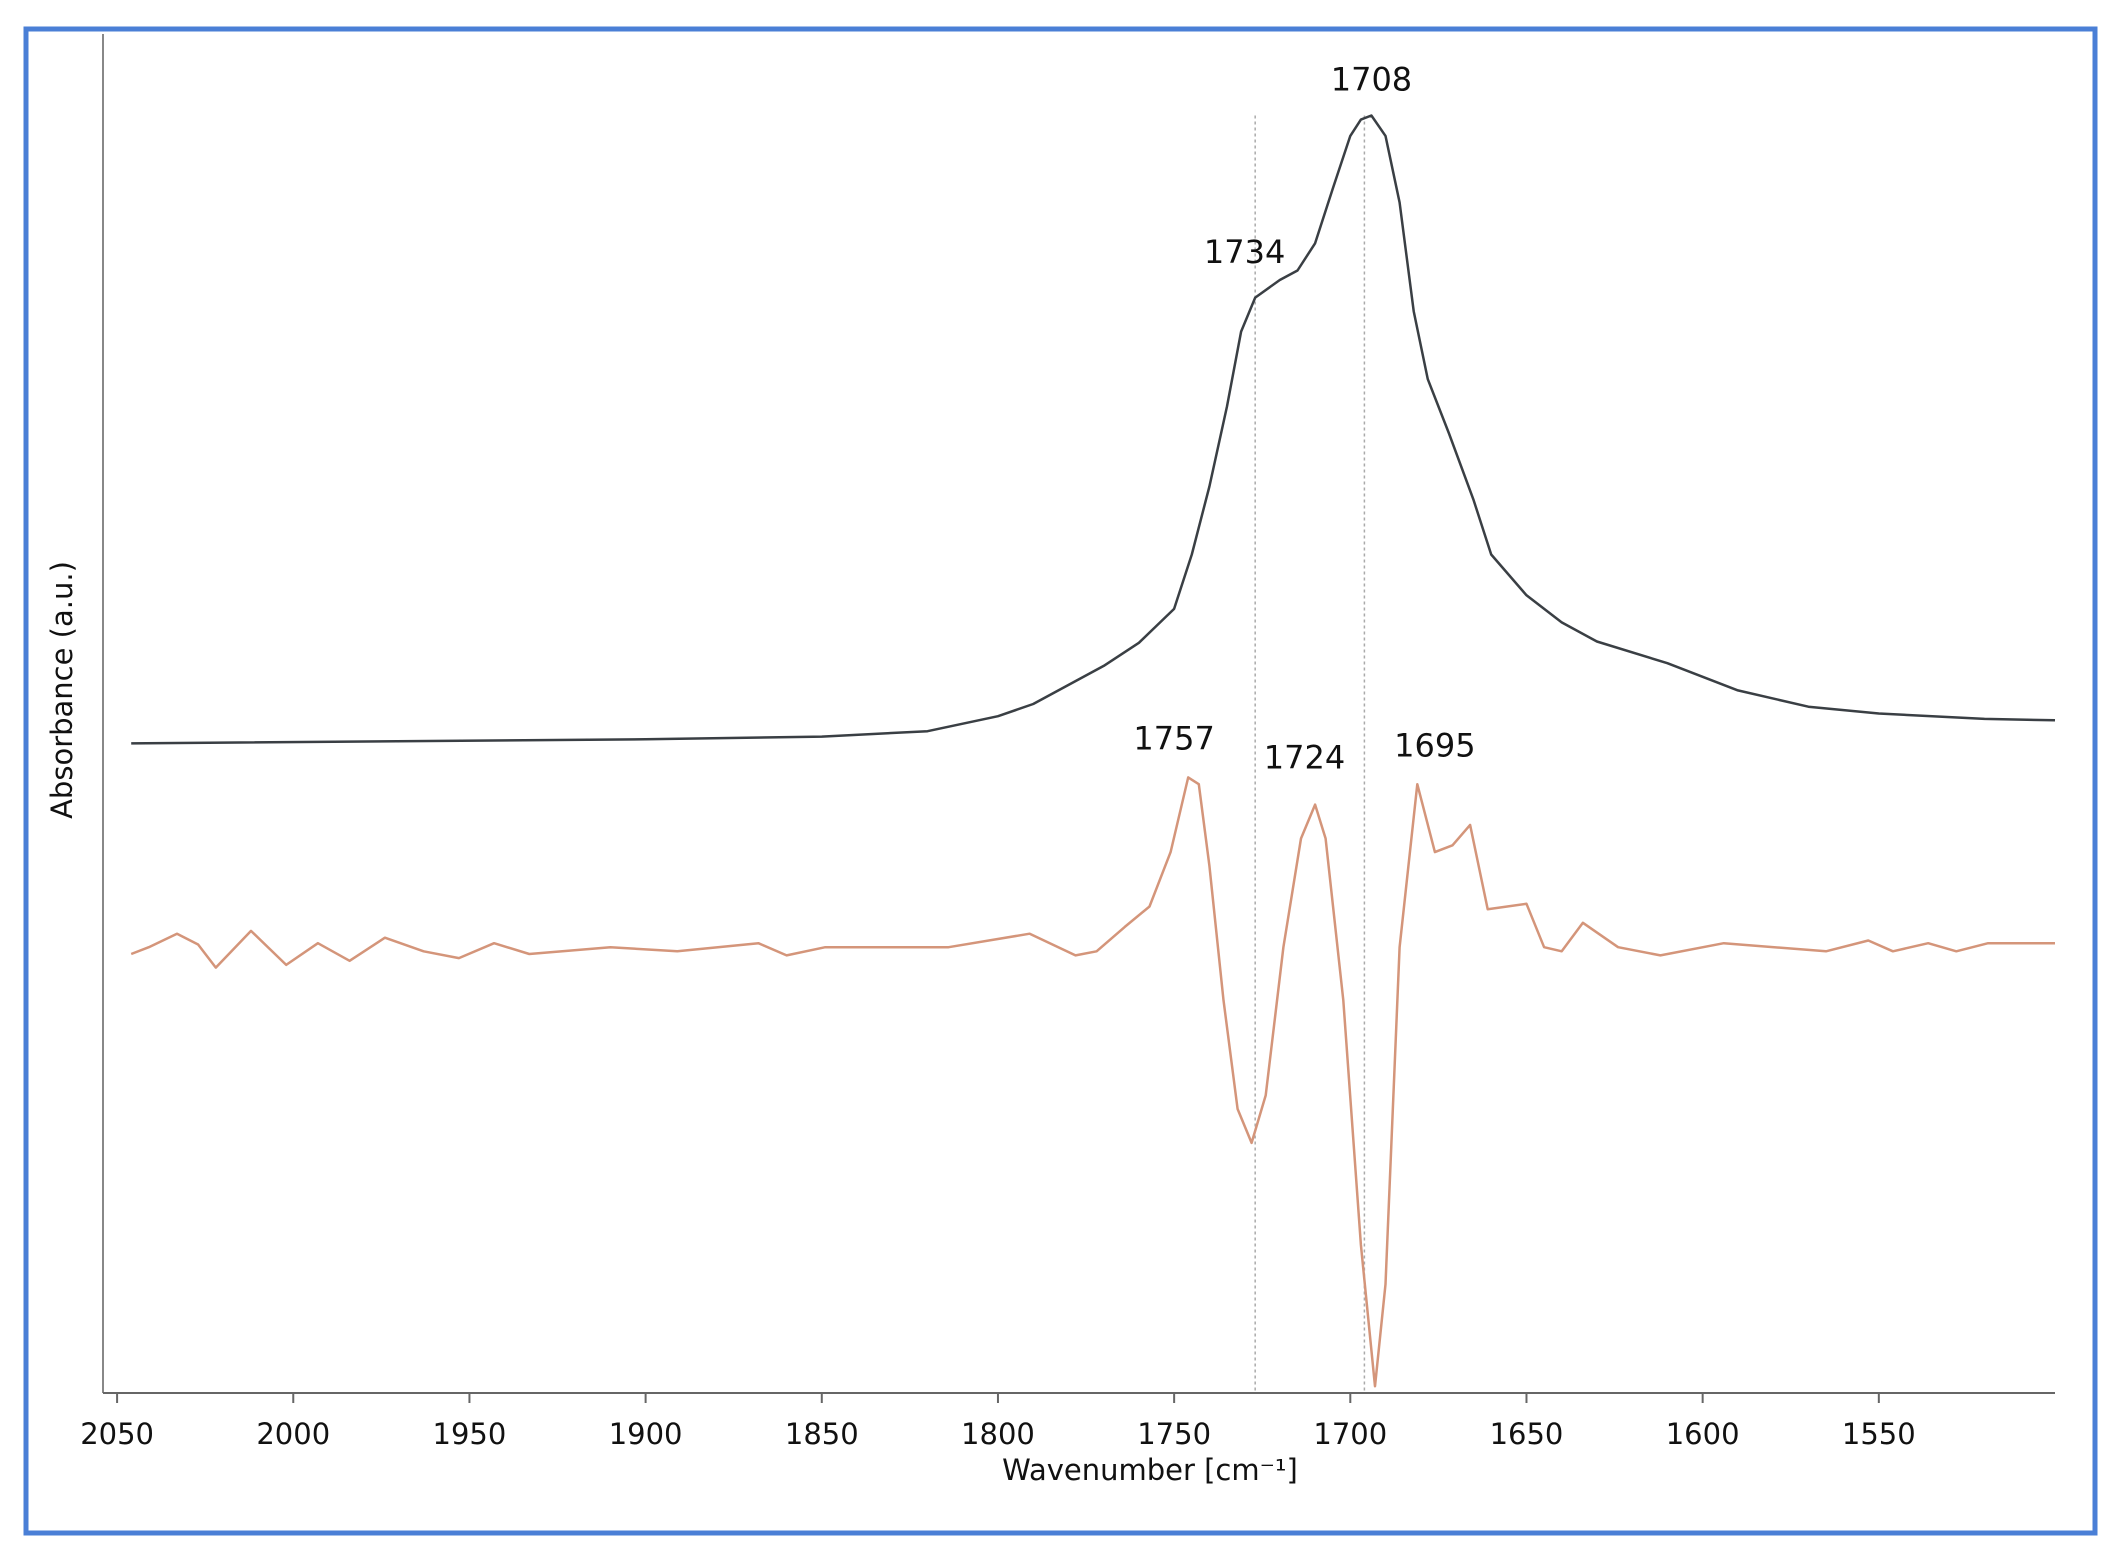 The image size is (2121, 1567). Describe the element at coordinates (117, 1434) in the screenshot. I see `x-tick-label: 2050` at that location.